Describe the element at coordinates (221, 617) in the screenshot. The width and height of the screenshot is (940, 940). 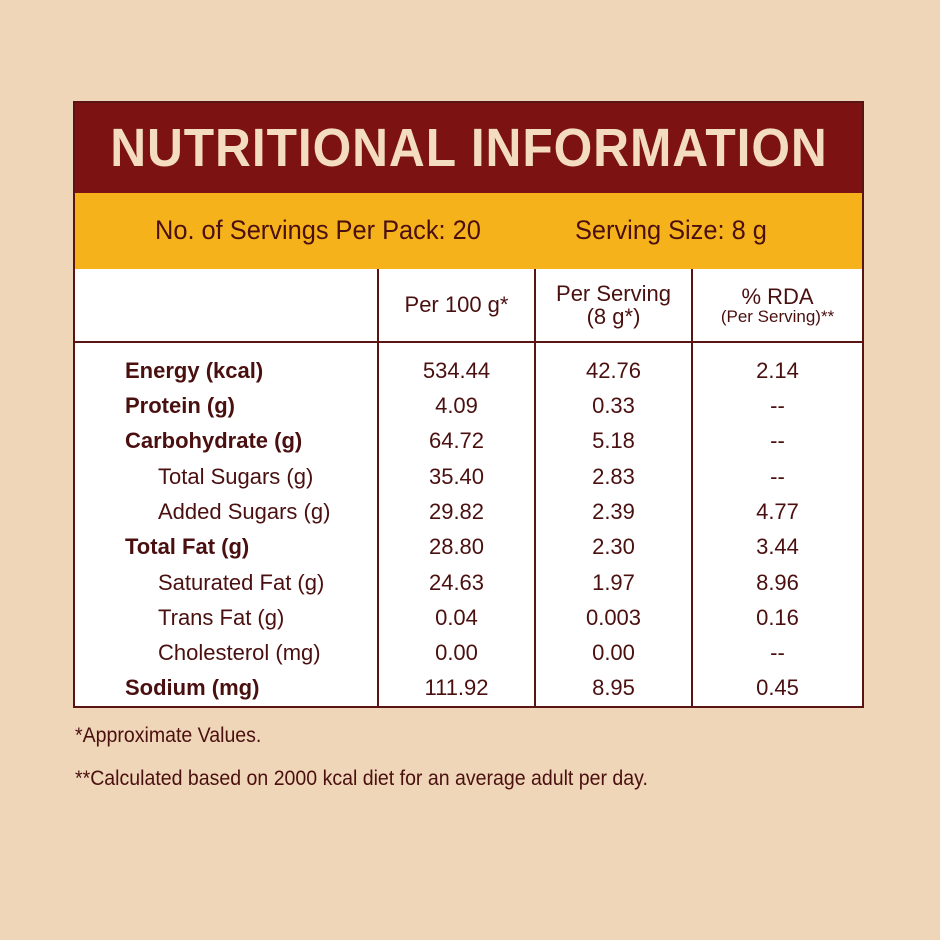
I see `nutrient-label: Trans Fat (g)` at that location.